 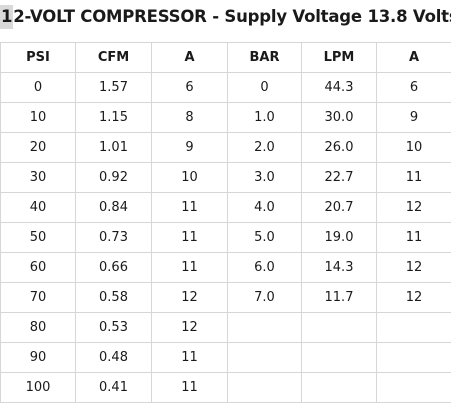 What do you see at coordinates (190, 58) in the screenshot?
I see `header-amps-imperial: A` at bounding box center [190, 58].